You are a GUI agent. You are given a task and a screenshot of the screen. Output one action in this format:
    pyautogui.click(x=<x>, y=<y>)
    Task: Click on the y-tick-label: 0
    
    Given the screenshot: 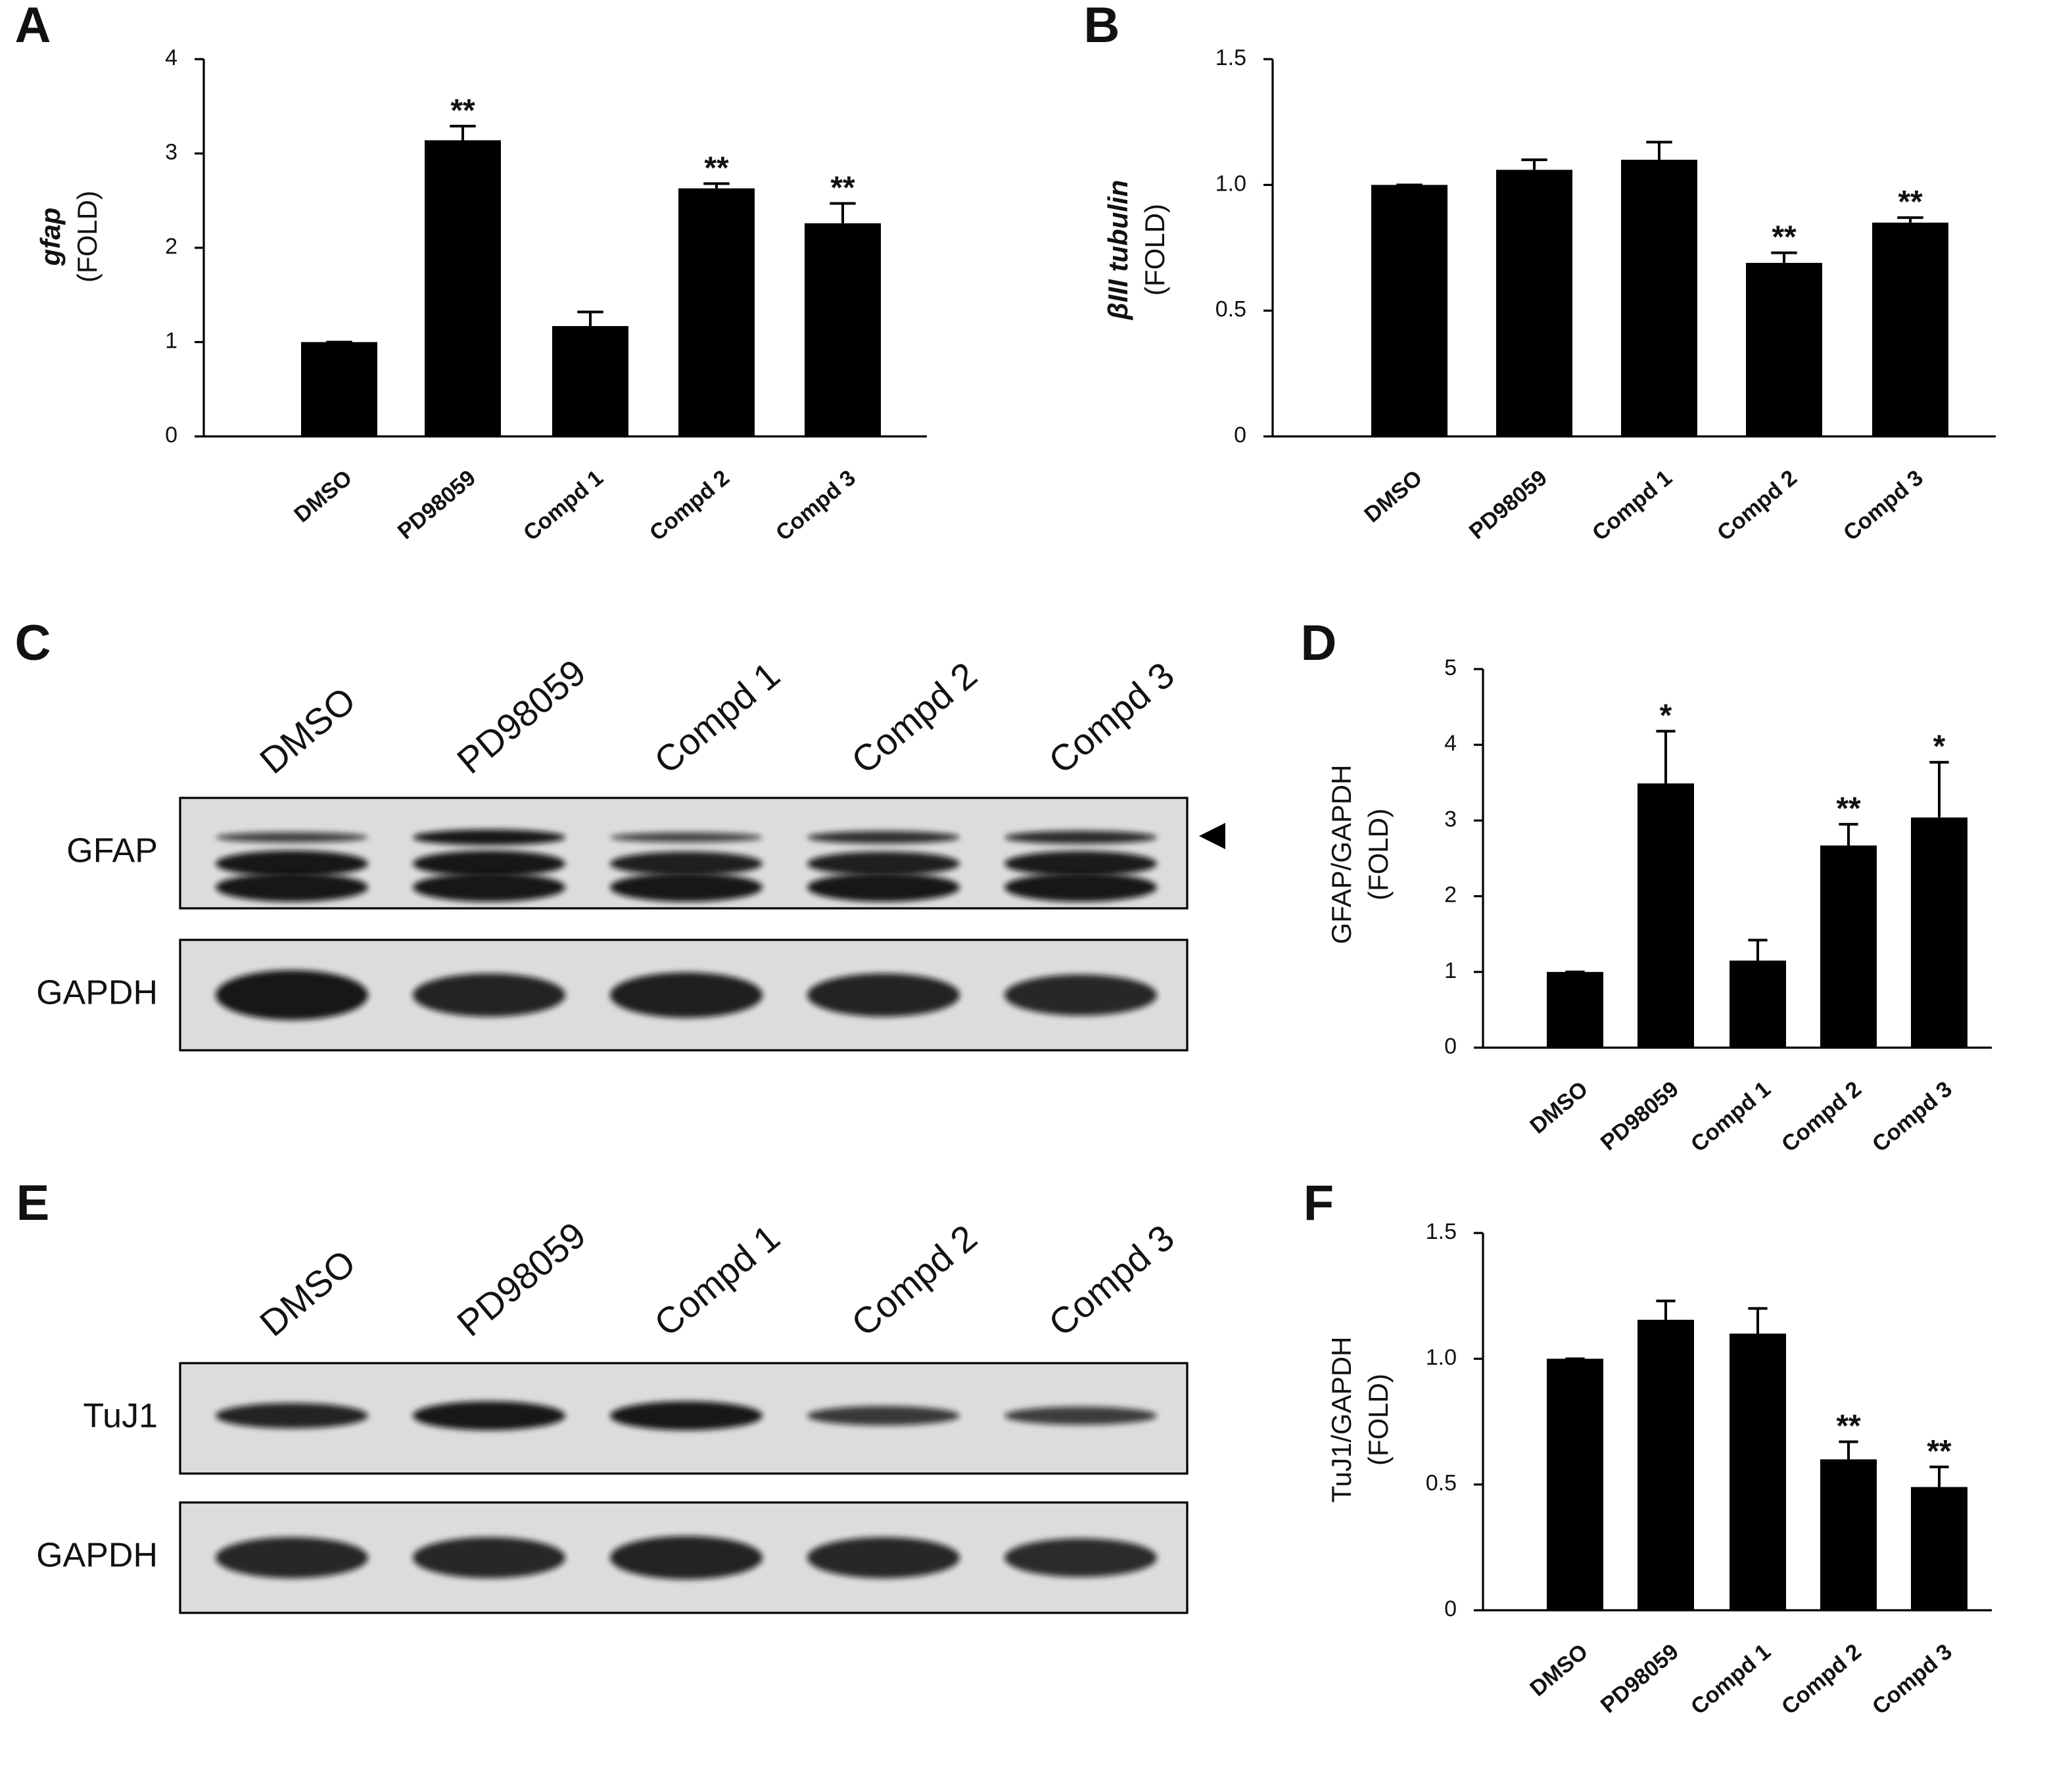 What is the action you would take?
    pyautogui.click(x=171, y=435)
    